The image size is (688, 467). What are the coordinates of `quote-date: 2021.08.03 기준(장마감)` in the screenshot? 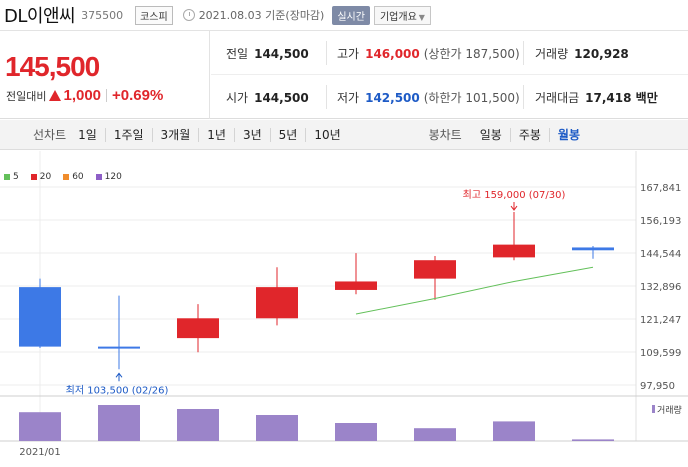 It's located at (261, 15).